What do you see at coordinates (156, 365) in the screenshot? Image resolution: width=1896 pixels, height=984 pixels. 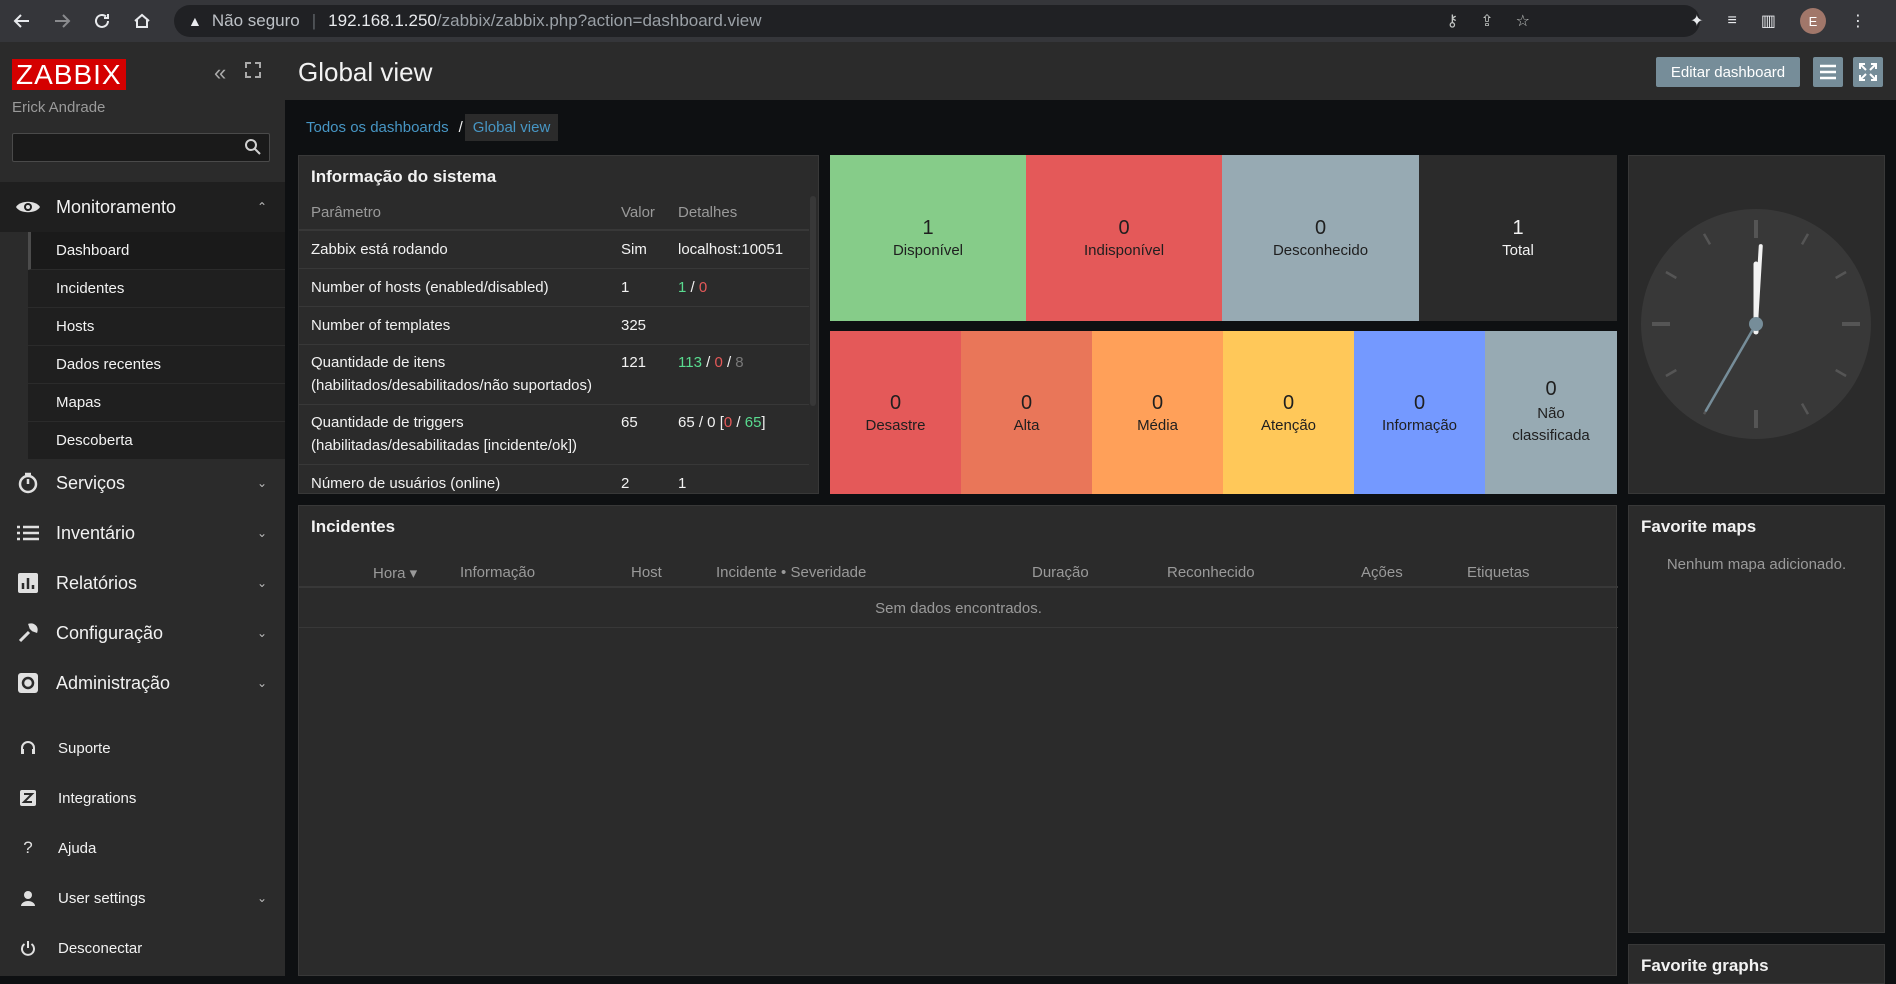 I see `submenu-dados-recentes: Dados recentes` at bounding box center [156, 365].